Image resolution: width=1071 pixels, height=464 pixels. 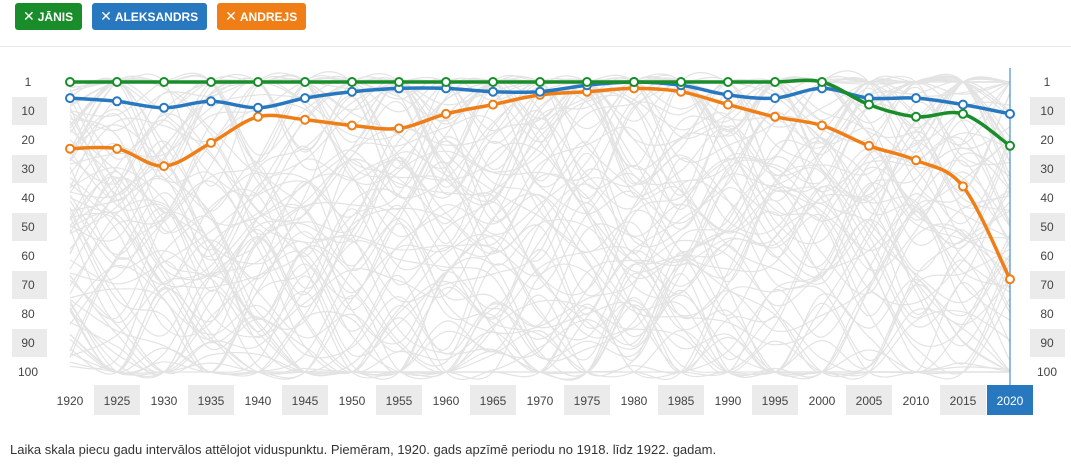 I want to click on divider, so click(x=535, y=46).